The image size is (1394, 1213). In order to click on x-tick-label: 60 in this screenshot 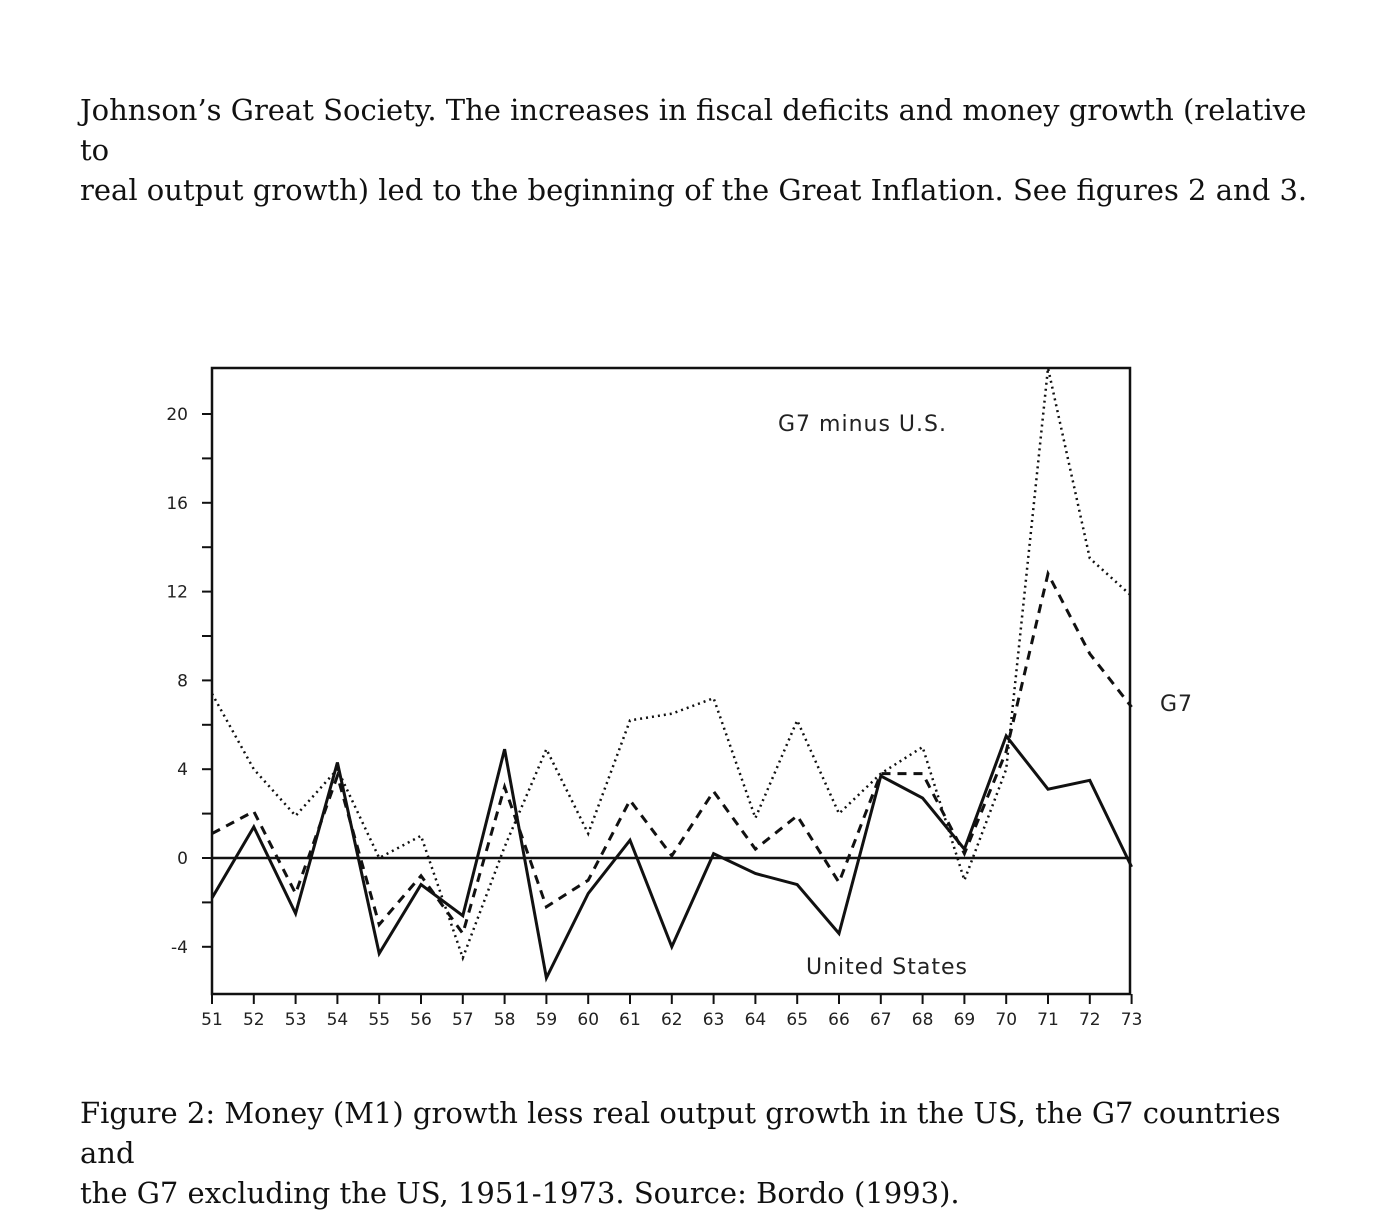, I will do `click(588, 1020)`.